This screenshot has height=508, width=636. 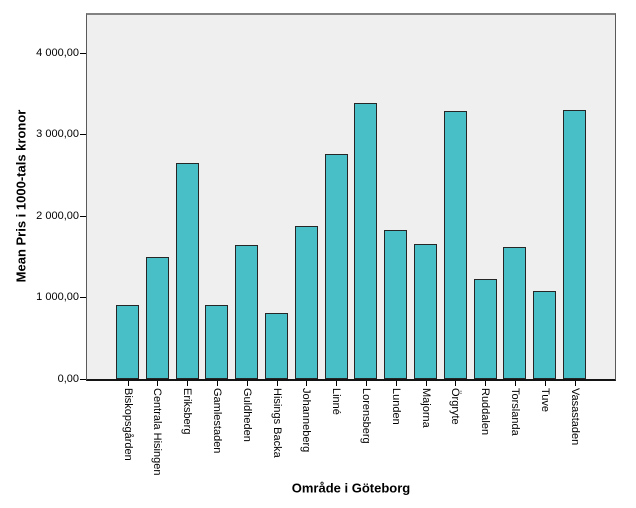 I want to click on bar-Eriksberg, so click(x=187, y=271).